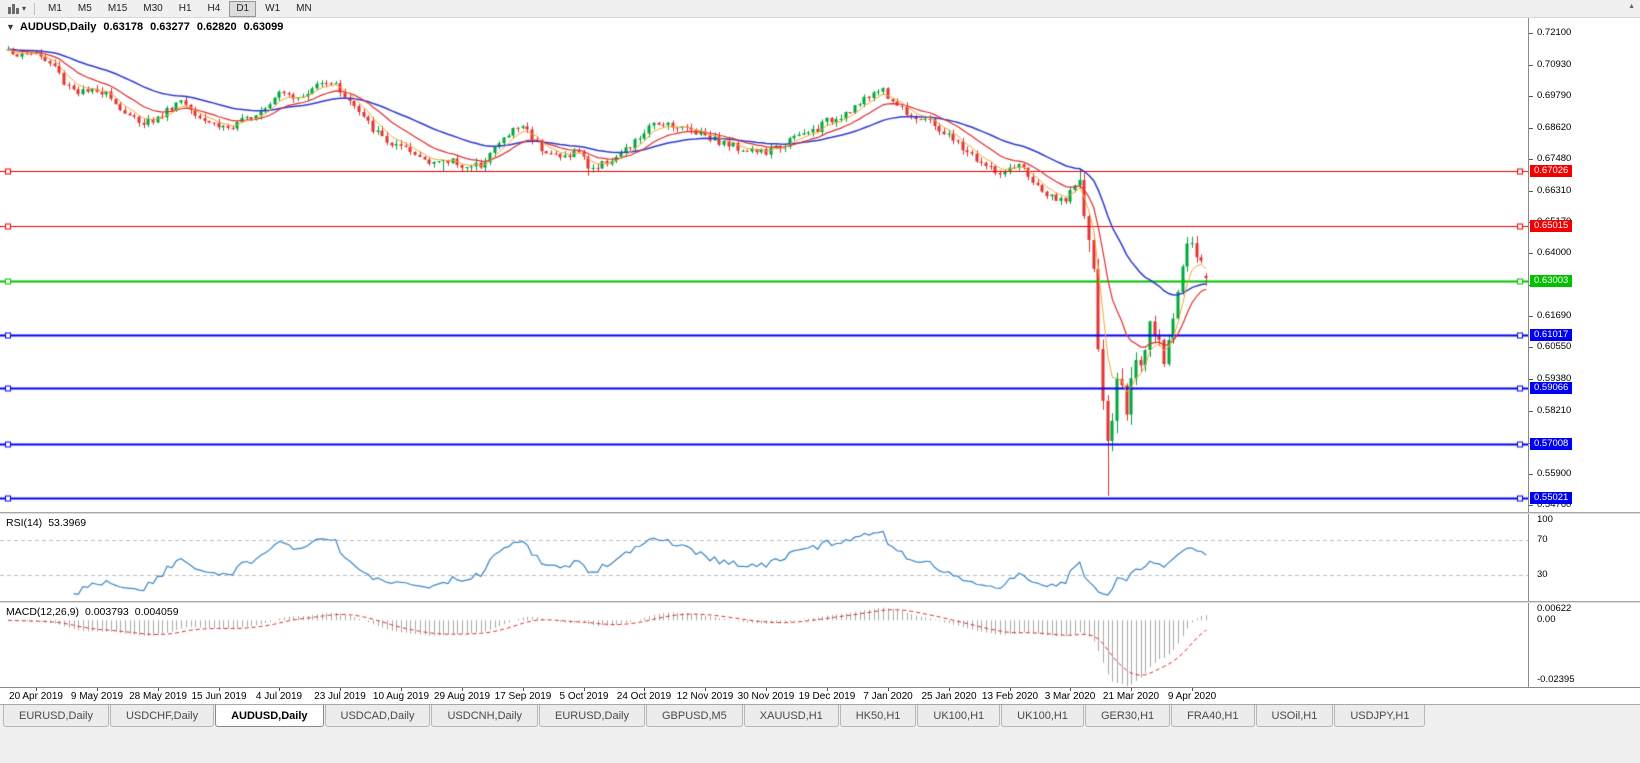 This screenshot has width=1640, height=763. Describe the element at coordinates (827, 696) in the screenshot. I see `date-axis-label: 19 Dec 2019` at that location.